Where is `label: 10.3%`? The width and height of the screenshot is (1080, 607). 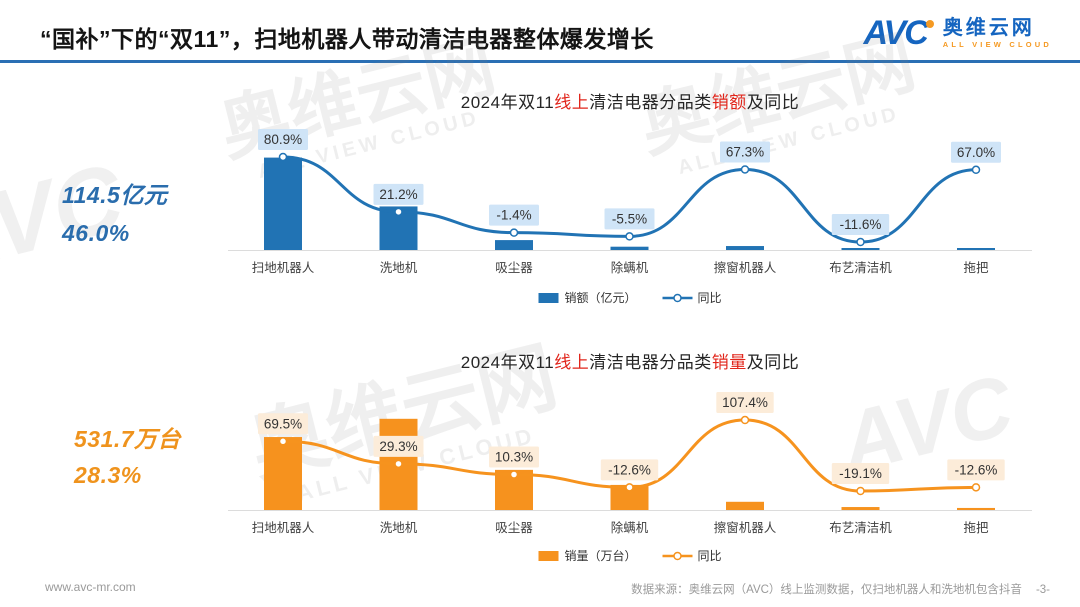
label: 10.3% is located at coordinates (514, 457).